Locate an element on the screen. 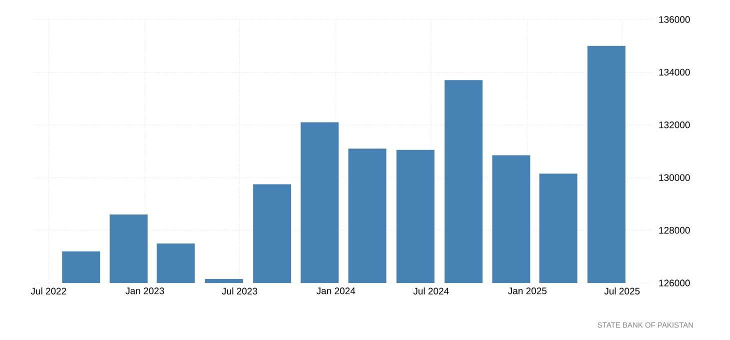 The image size is (730, 340). y-tick-label: 128000 is located at coordinates (674, 230).